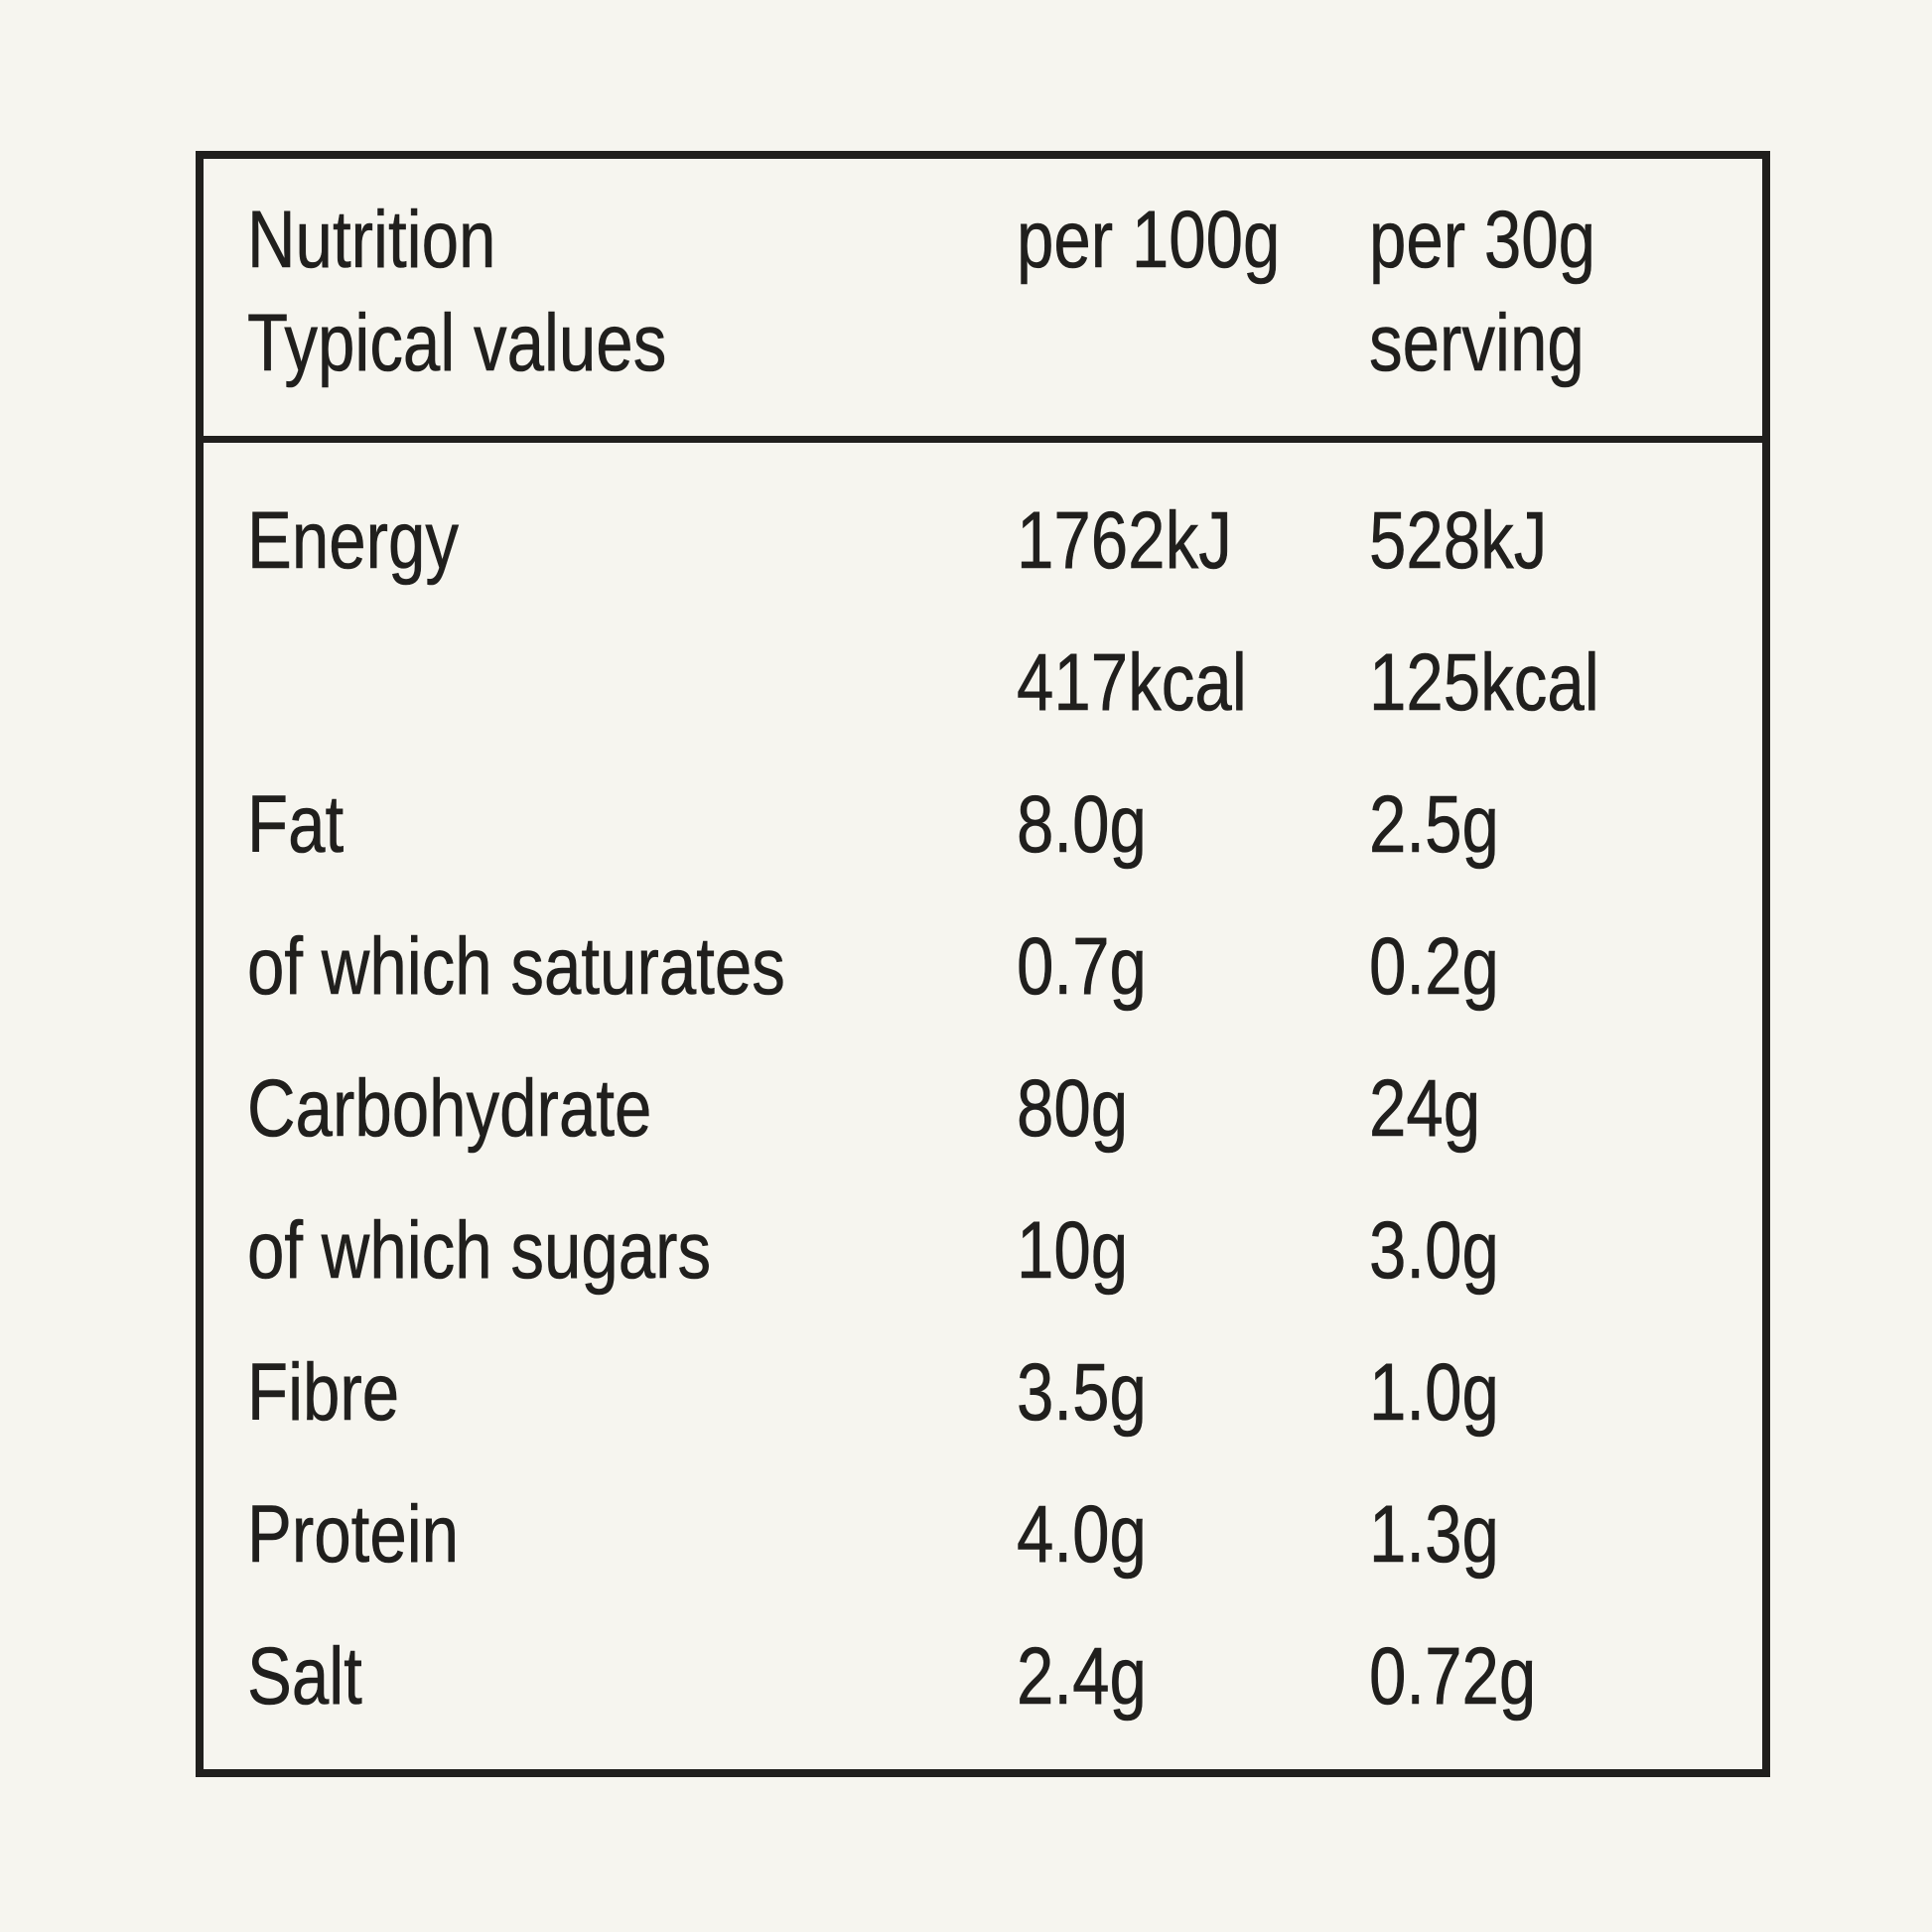 This screenshot has height=1932, width=1932. I want to click on row-per100-value: 8.0g, so click(1082, 824).